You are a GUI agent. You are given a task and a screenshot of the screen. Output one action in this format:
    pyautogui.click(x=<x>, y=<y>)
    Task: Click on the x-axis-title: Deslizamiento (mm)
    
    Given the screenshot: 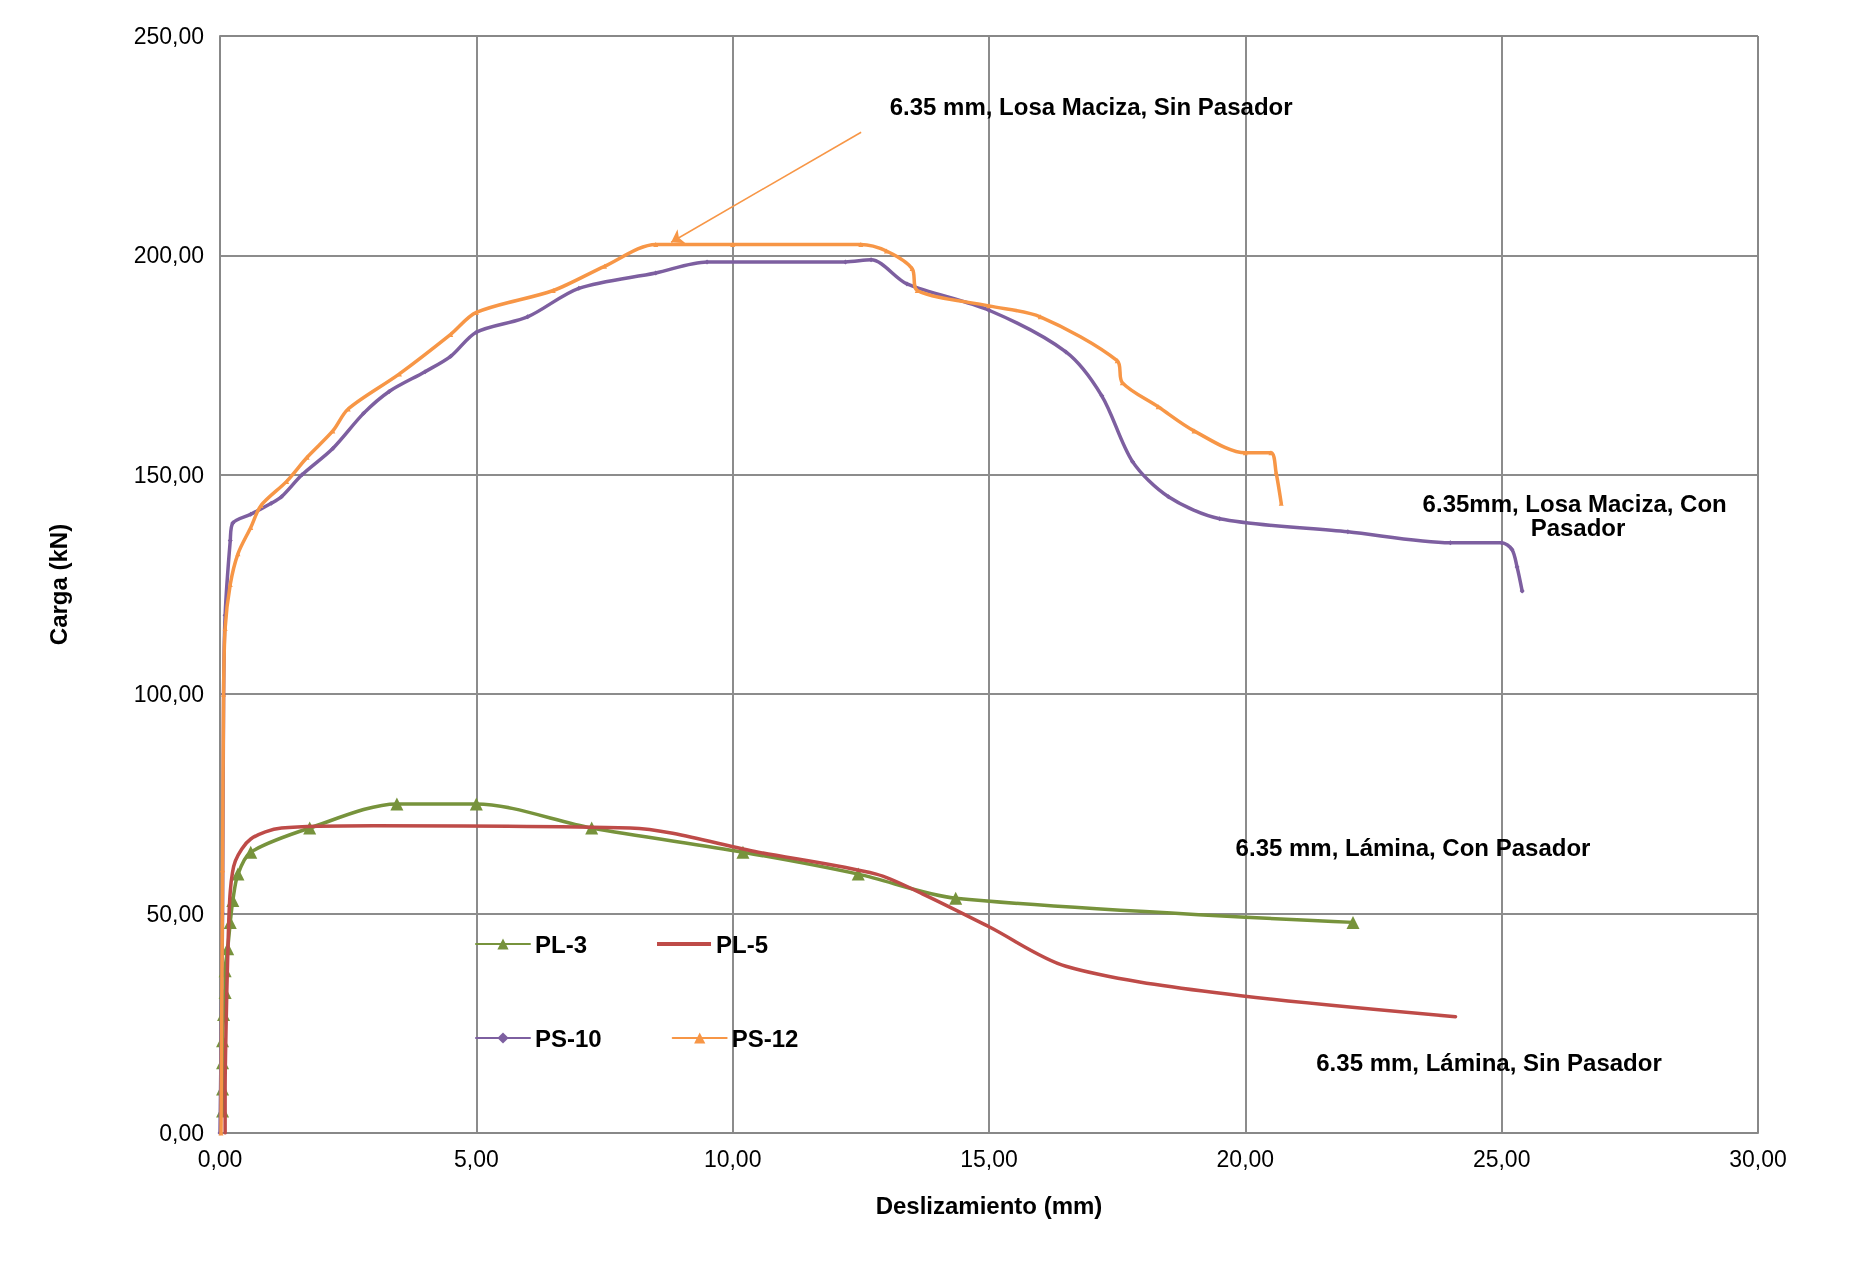 What is the action you would take?
    pyautogui.click(x=989, y=1205)
    